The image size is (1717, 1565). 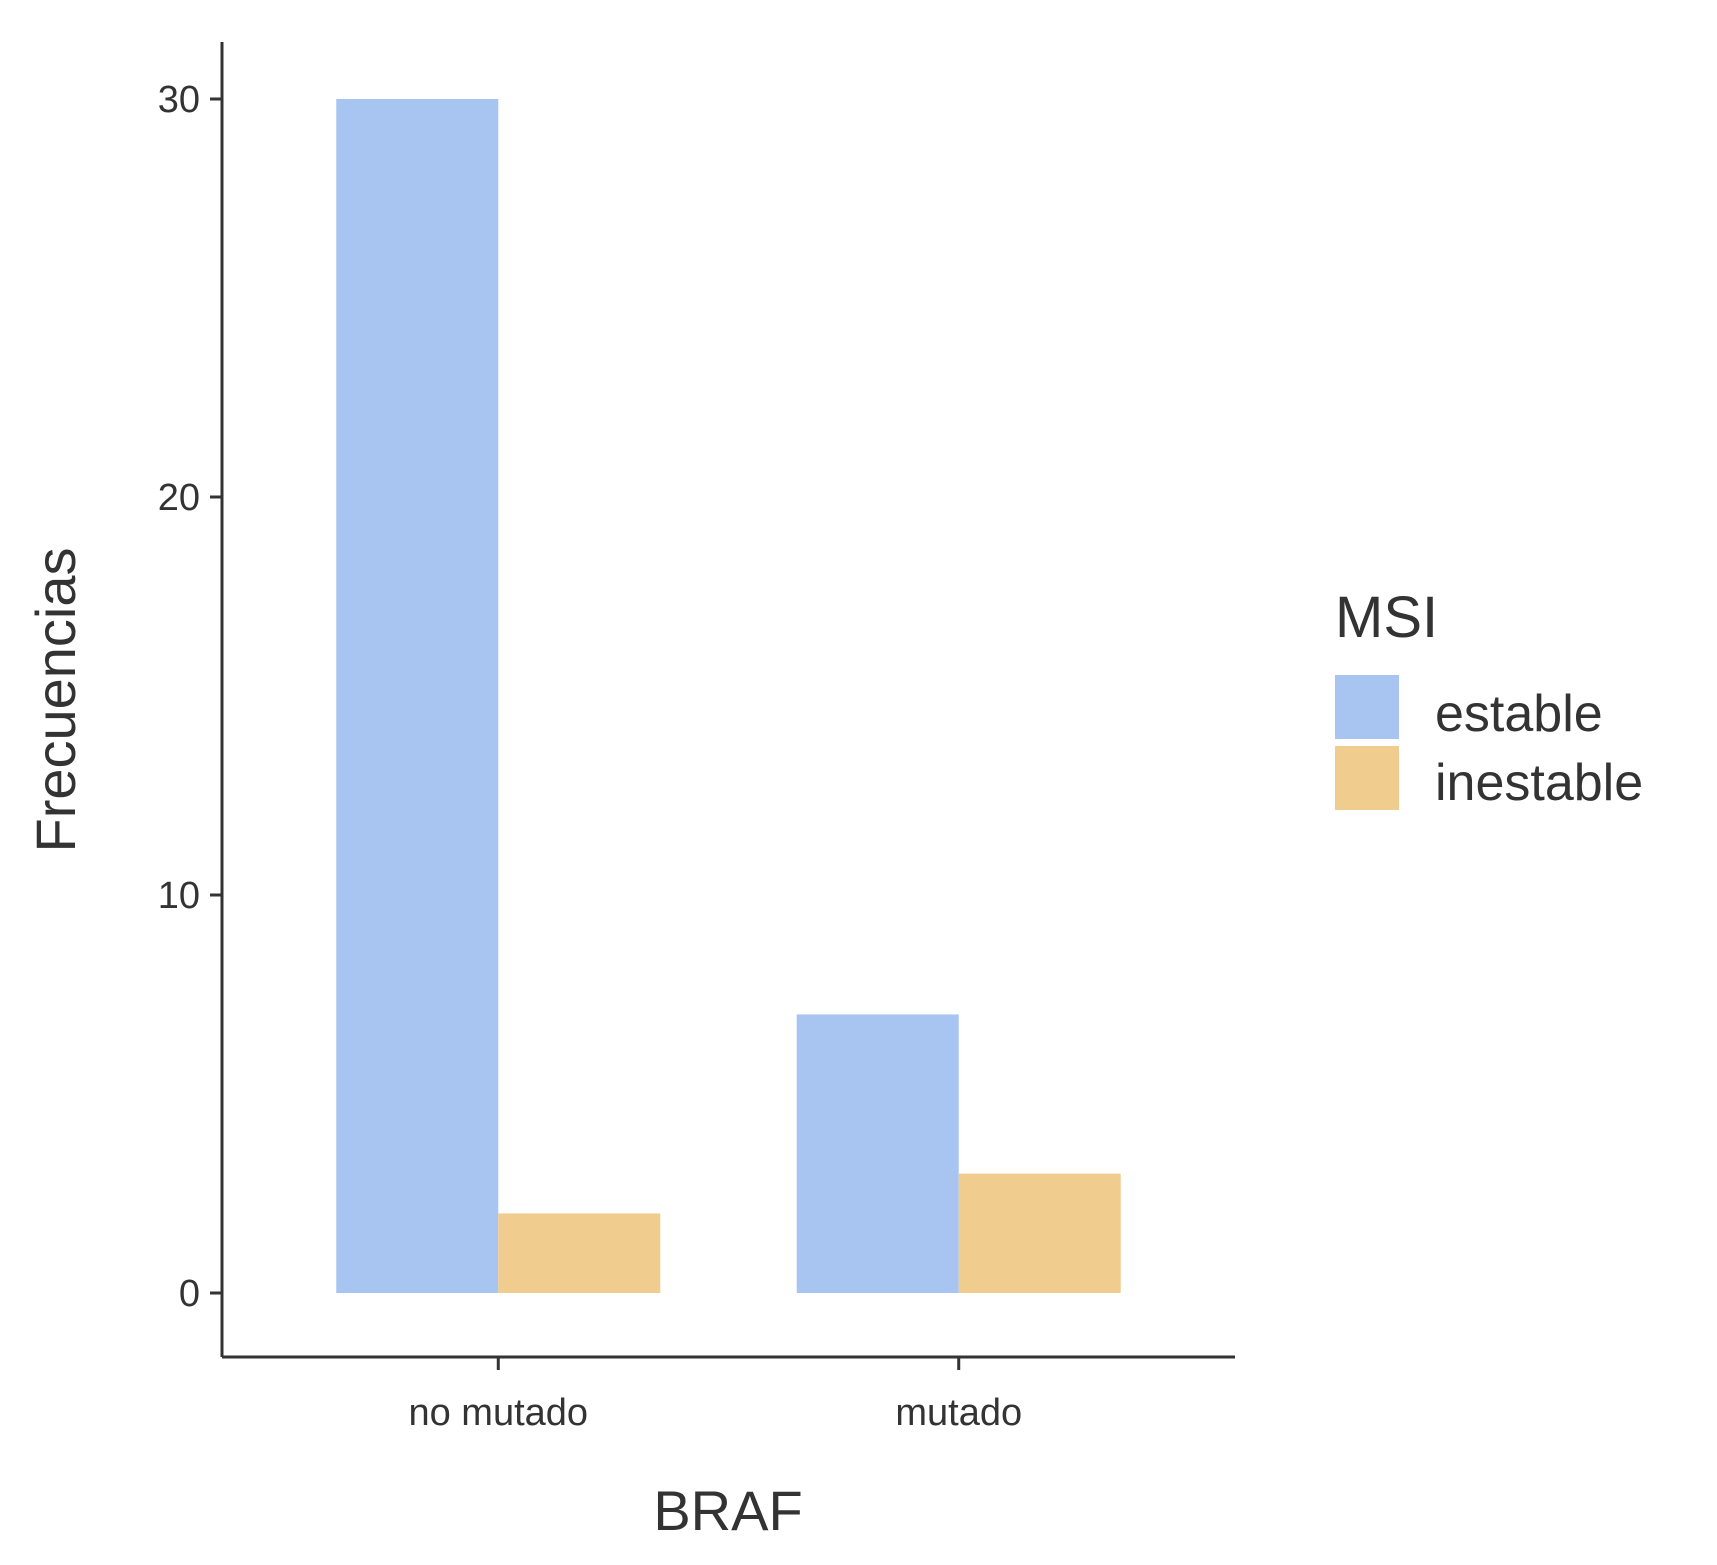 I want to click on y-tick-label: 0, so click(x=189, y=1294).